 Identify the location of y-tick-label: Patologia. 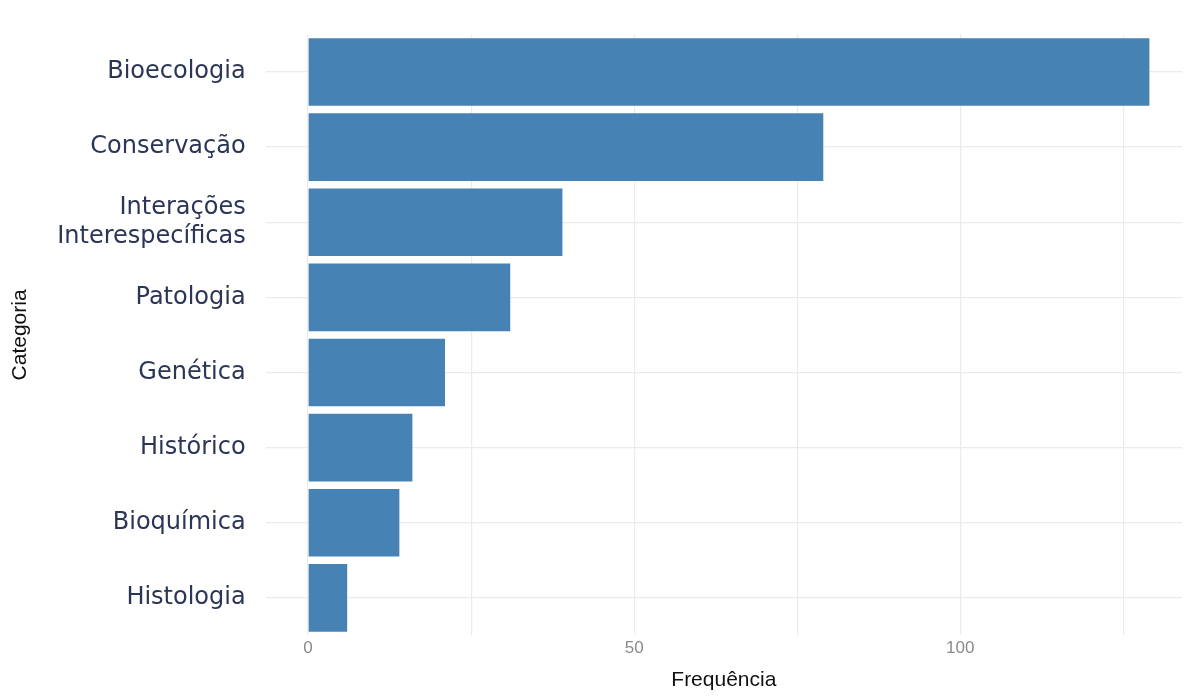
(190, 295).